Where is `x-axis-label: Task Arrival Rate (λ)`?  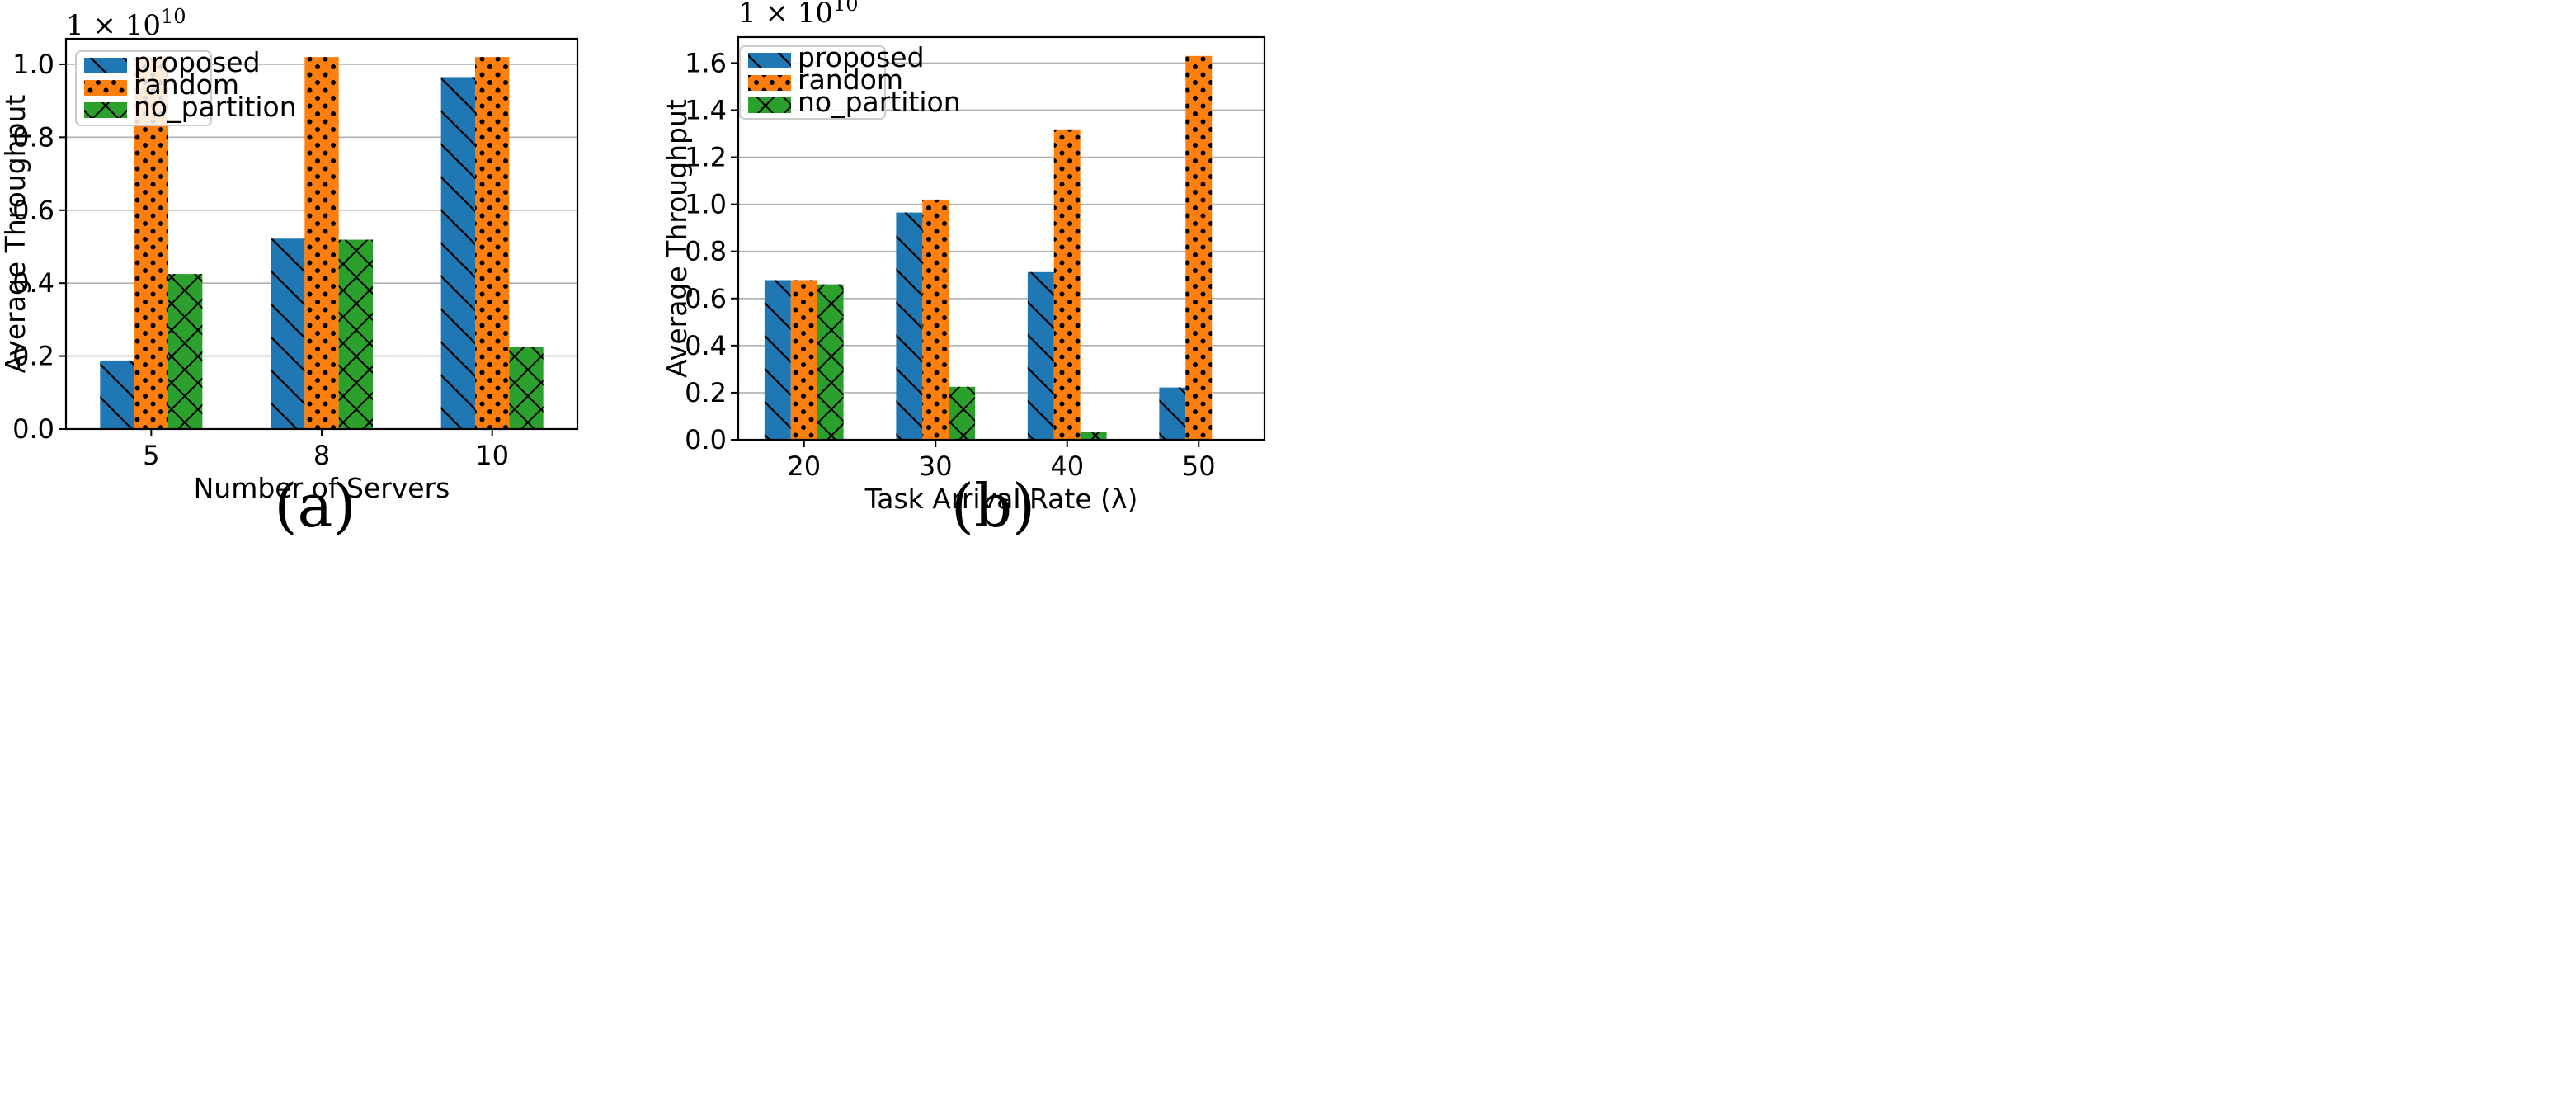
x-axis-label: Task Arrival Rate (λ) is located at coordinates (1001, 499).